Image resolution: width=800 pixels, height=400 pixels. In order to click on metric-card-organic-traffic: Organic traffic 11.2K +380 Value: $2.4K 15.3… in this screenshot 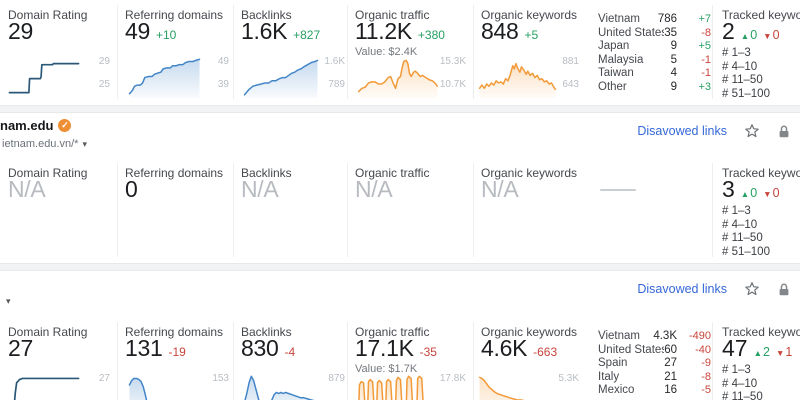, I will do `click(410, 52)`.